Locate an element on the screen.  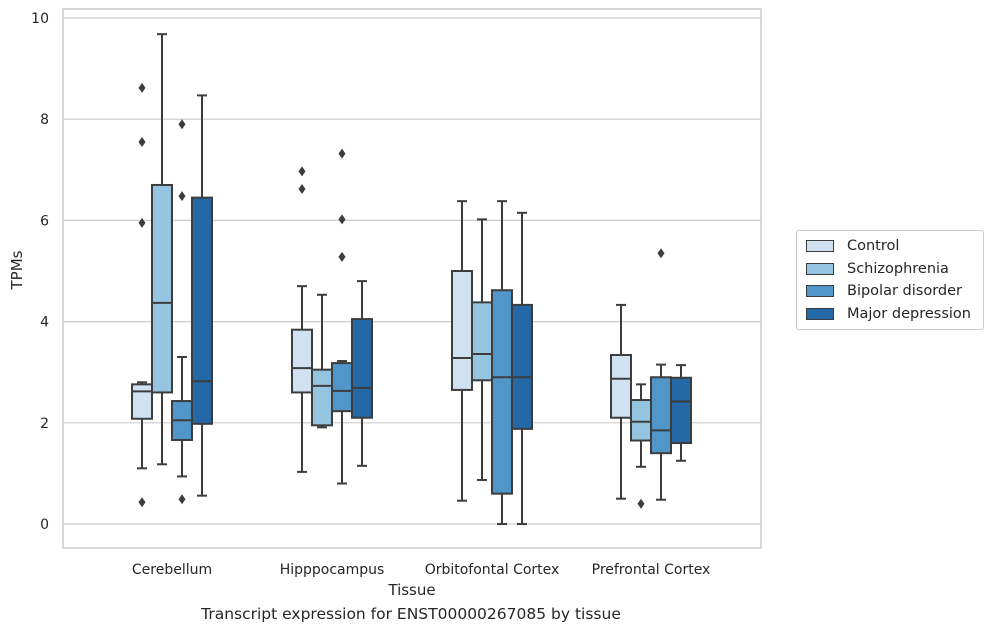
legend-item: Control is located at coordinates (890, 246).